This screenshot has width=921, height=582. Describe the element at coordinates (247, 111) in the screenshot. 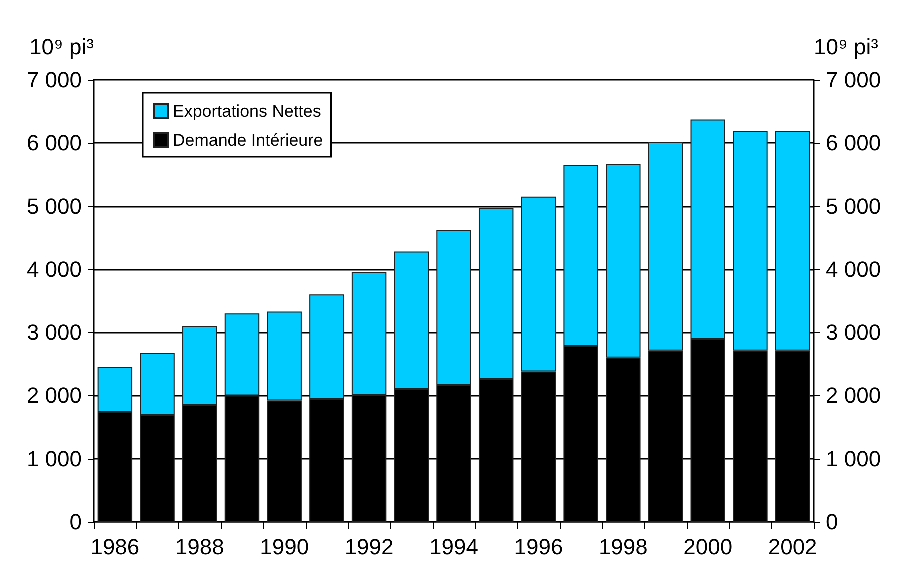

I see `legend-label: Exportations Nettes` at that location.